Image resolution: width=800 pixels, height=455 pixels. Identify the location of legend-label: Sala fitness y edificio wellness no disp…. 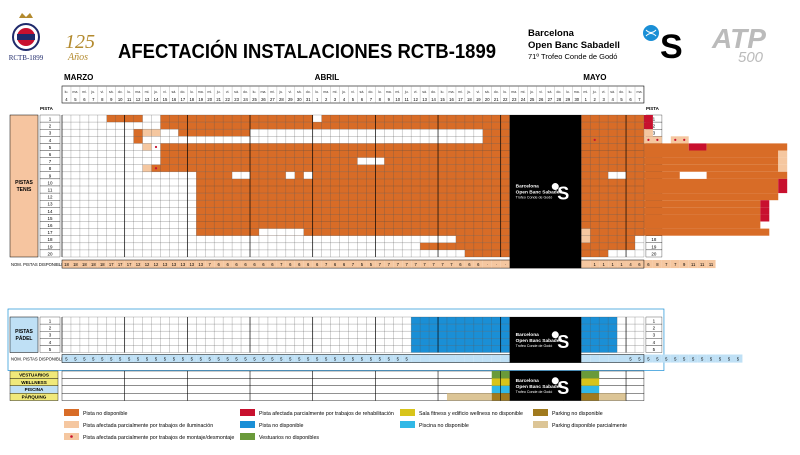
(471, 414).